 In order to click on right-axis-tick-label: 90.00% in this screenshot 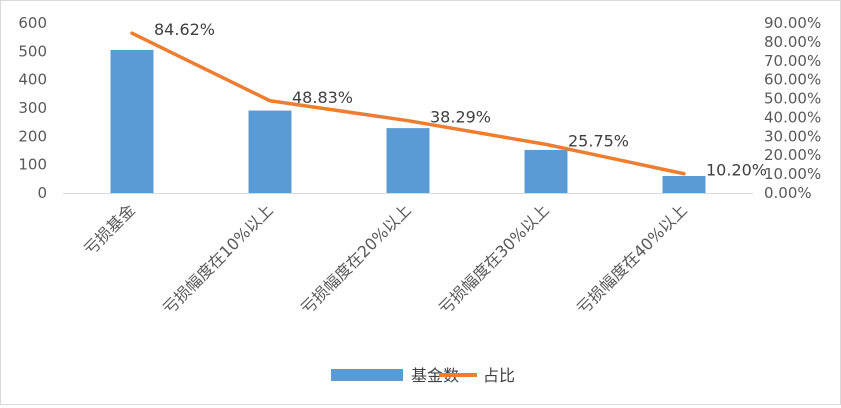, I will do `click(792, 23)`.